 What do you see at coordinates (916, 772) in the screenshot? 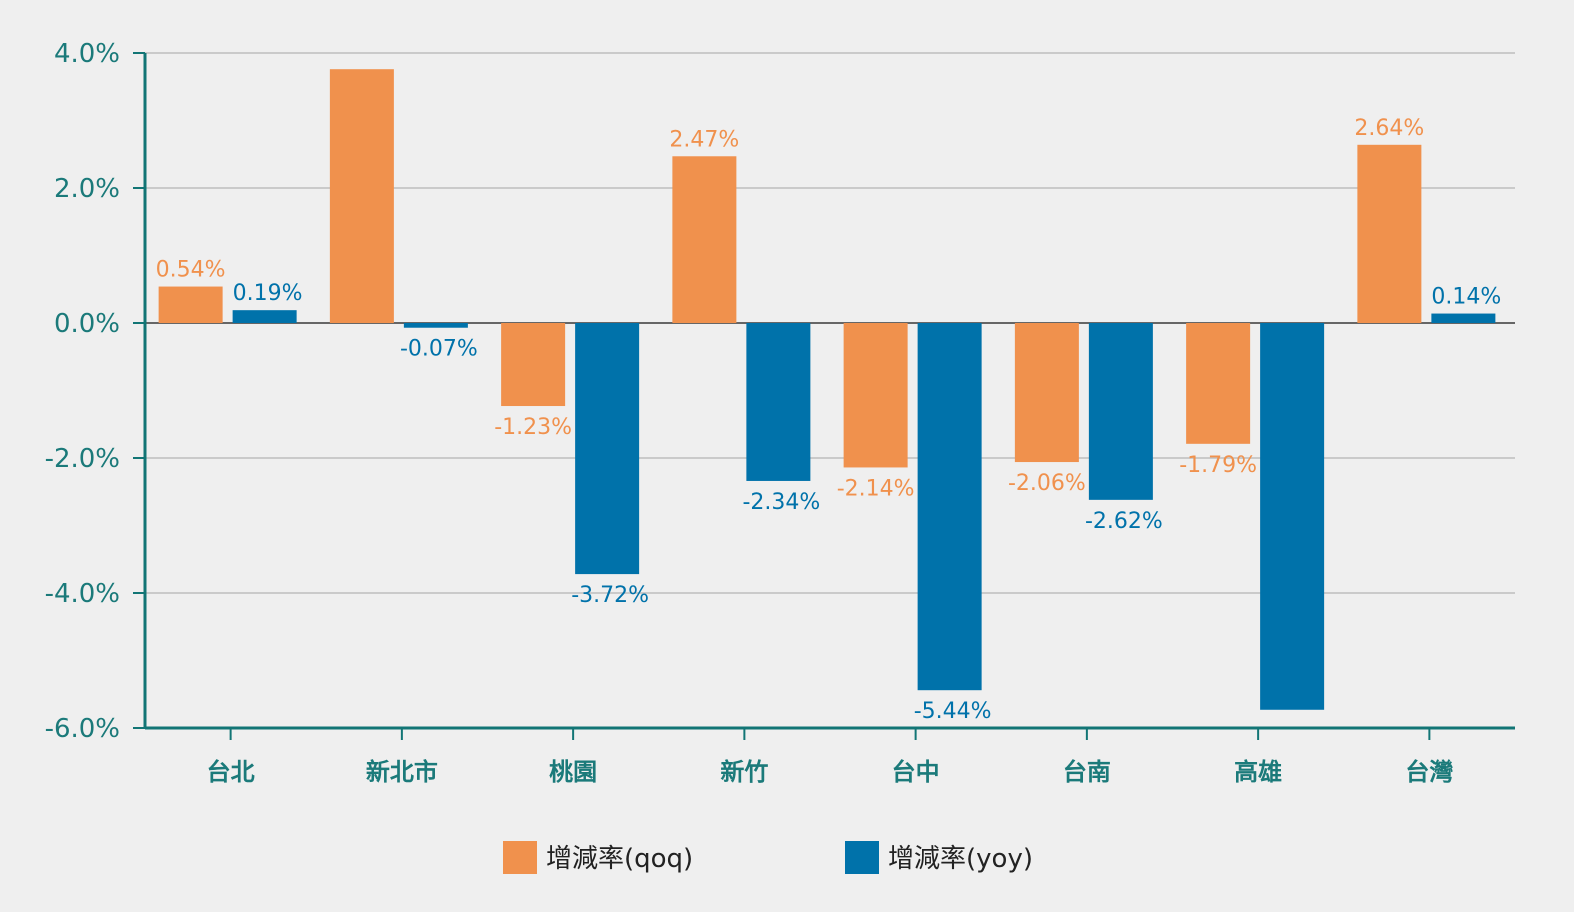
I see `x-tick-label: 台中` at bounding box center [916, 772].